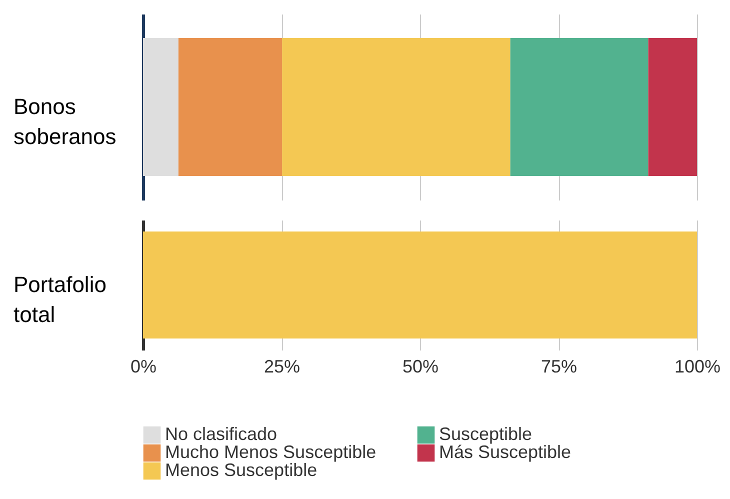 This screenshot has width=730, height=499. What do you see at coordinates (241, 470) in the screenshot?
I see `legend-label: Menos Susceptible` at bounding box center [241, 470].